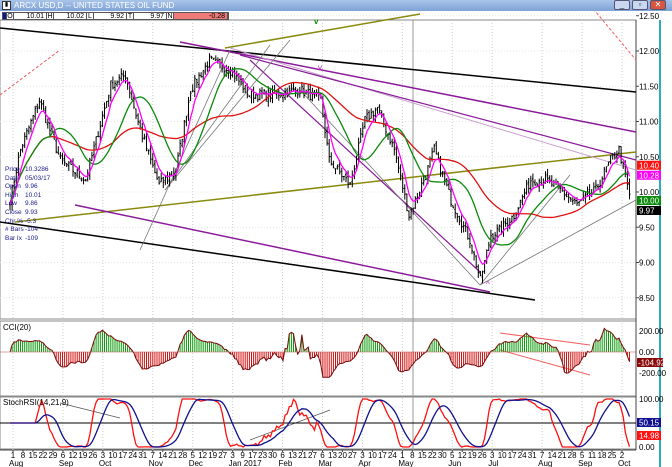  I want to click on info-row: Bar Ix -109, so click(27, 239).